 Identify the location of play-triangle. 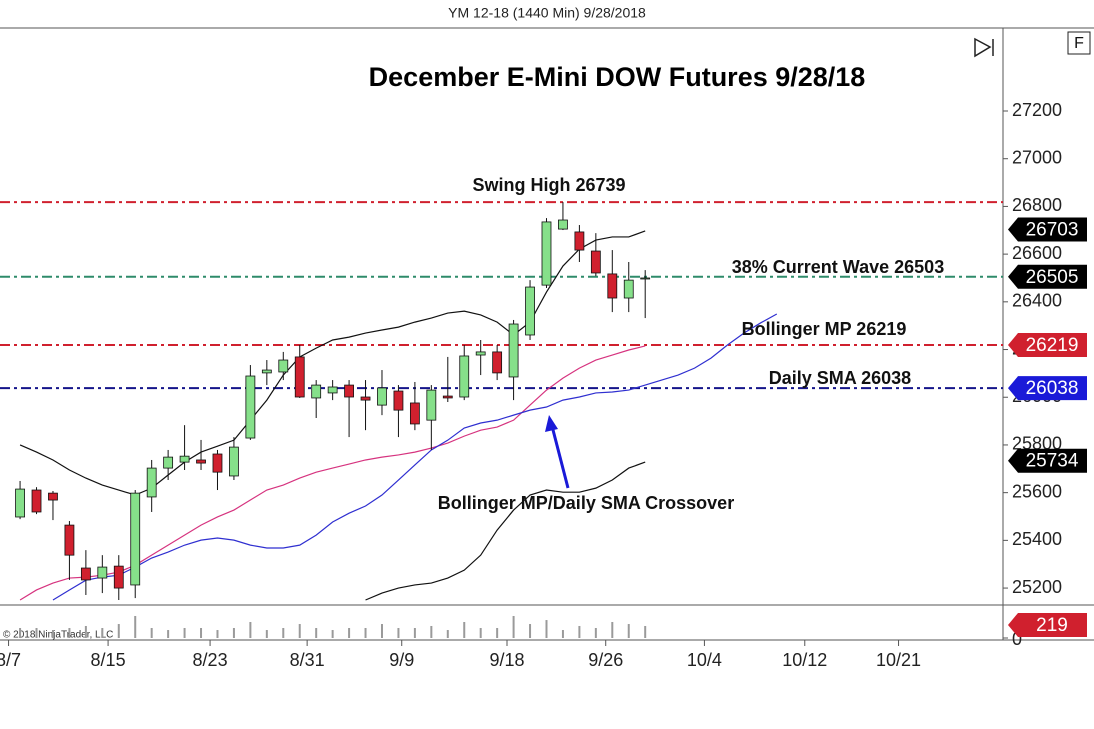
(983, 47).